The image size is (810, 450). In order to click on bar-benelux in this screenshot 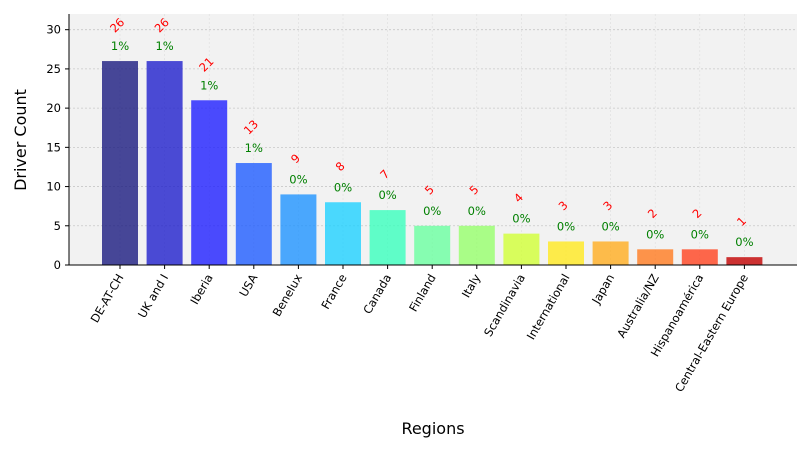, I will do `click(298, 229)`.